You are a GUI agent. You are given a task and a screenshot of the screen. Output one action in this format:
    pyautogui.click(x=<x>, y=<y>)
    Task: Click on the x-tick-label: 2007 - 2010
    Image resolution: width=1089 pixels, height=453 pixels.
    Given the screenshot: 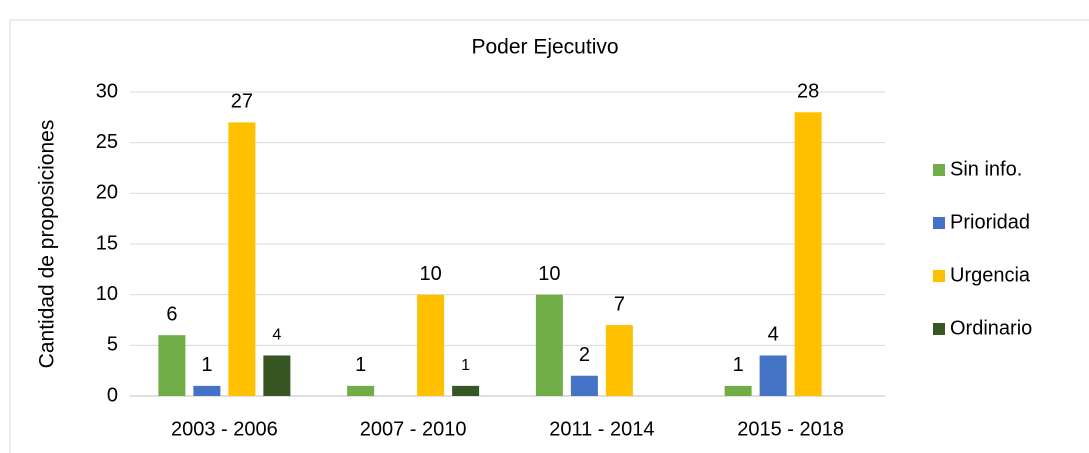 What is the action you would take?
    pyautogui.click(x=413, y=429)
    